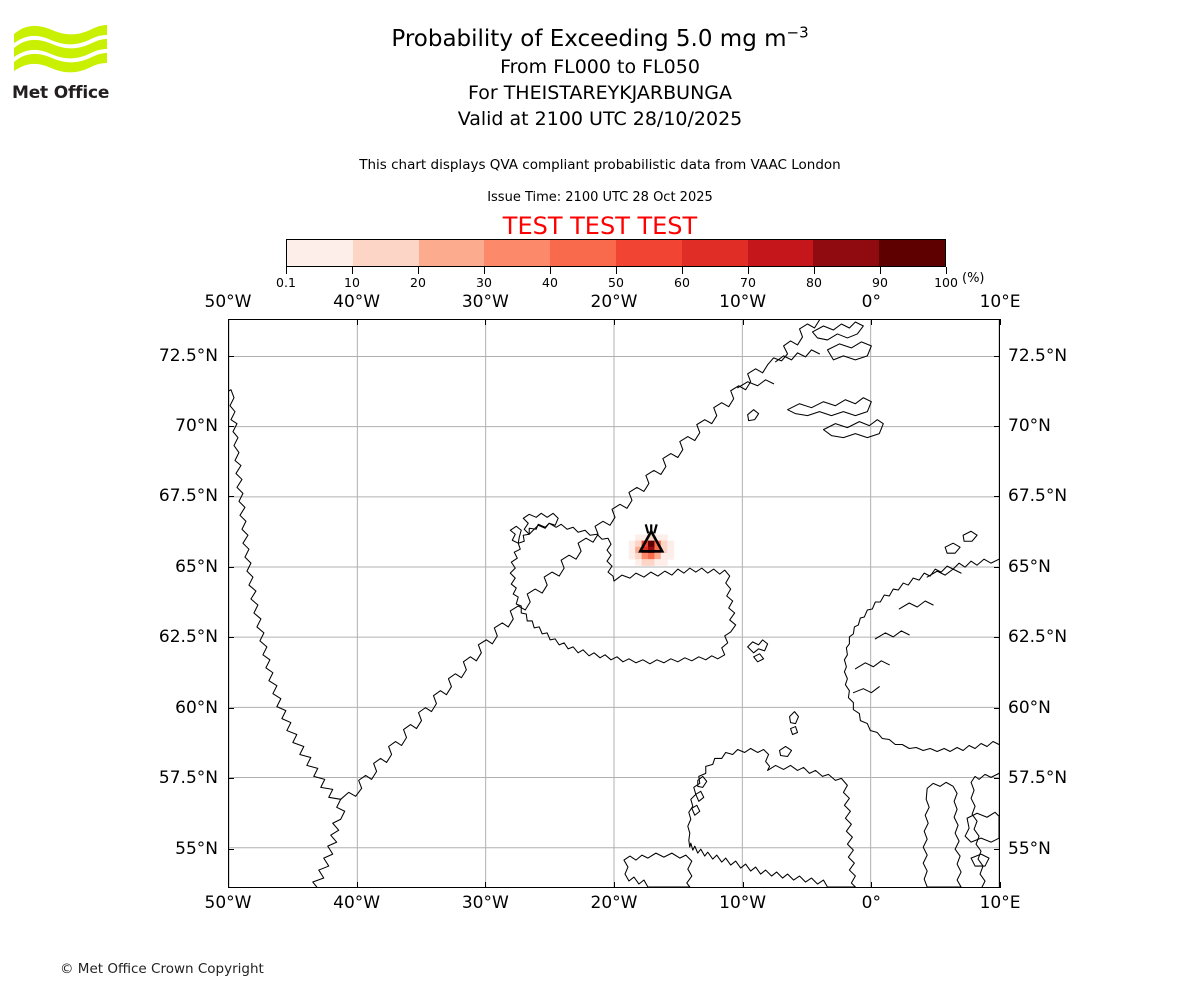 The width and height of the screenshot is (1200, 1000). Describe the element at coordinates (484, 282) in the screenshot. I see `colorbar-tick-label-30: 30` at that location.